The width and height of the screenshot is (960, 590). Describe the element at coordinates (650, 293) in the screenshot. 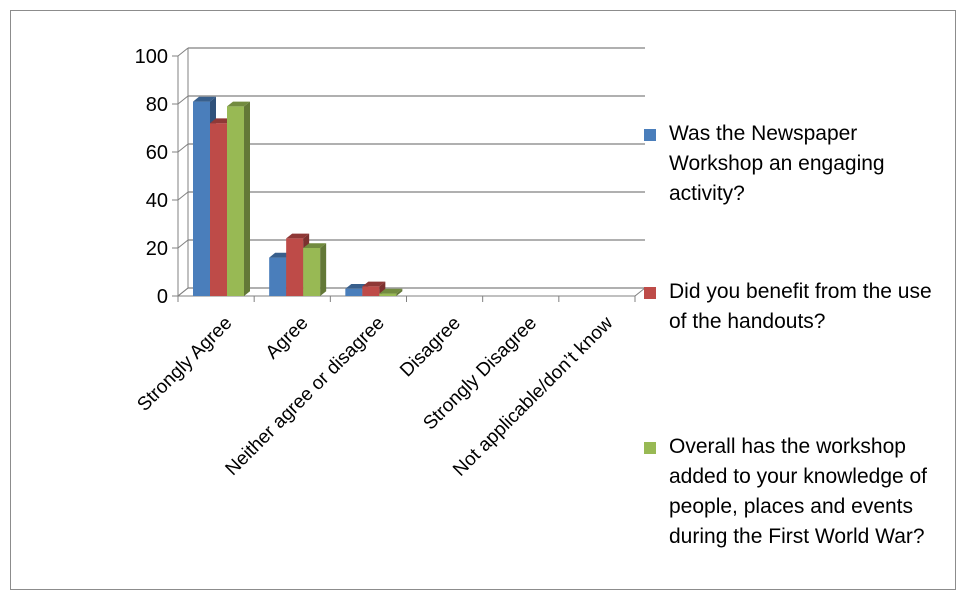

I see `legend-swatch-handouts` at that location.